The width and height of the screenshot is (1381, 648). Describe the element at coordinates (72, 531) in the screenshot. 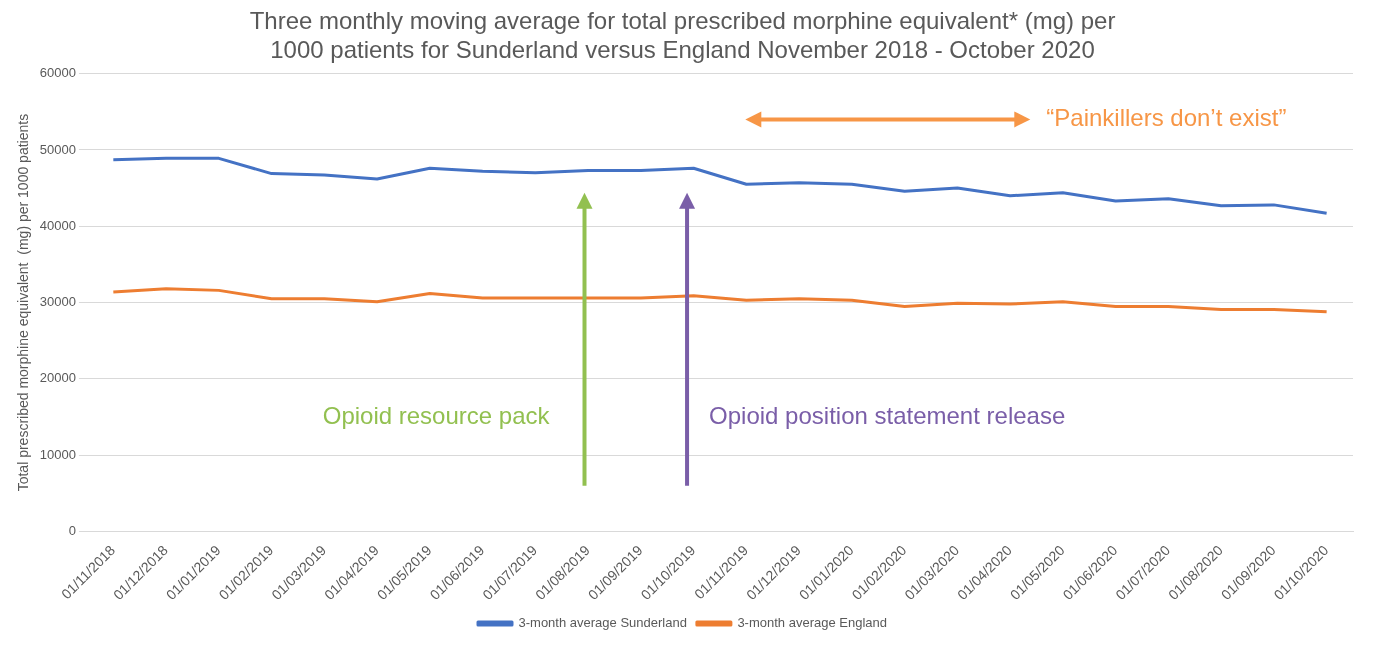

I see `y-tick-label: 0` at that location.